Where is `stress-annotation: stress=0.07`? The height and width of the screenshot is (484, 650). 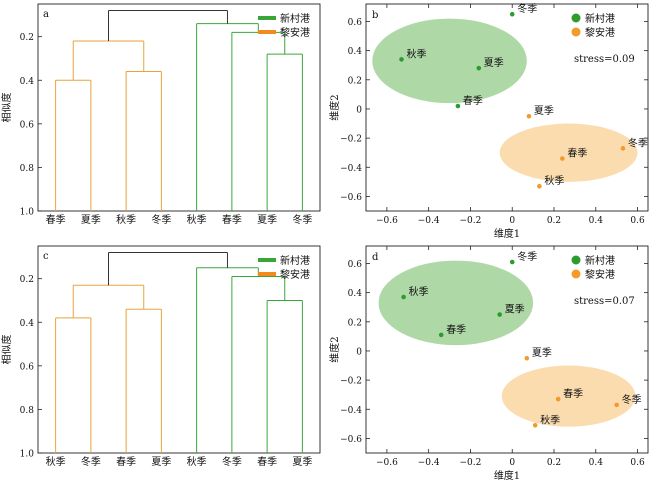 stress-annotation: stress=0.07 is located at coordinates (604, 301).